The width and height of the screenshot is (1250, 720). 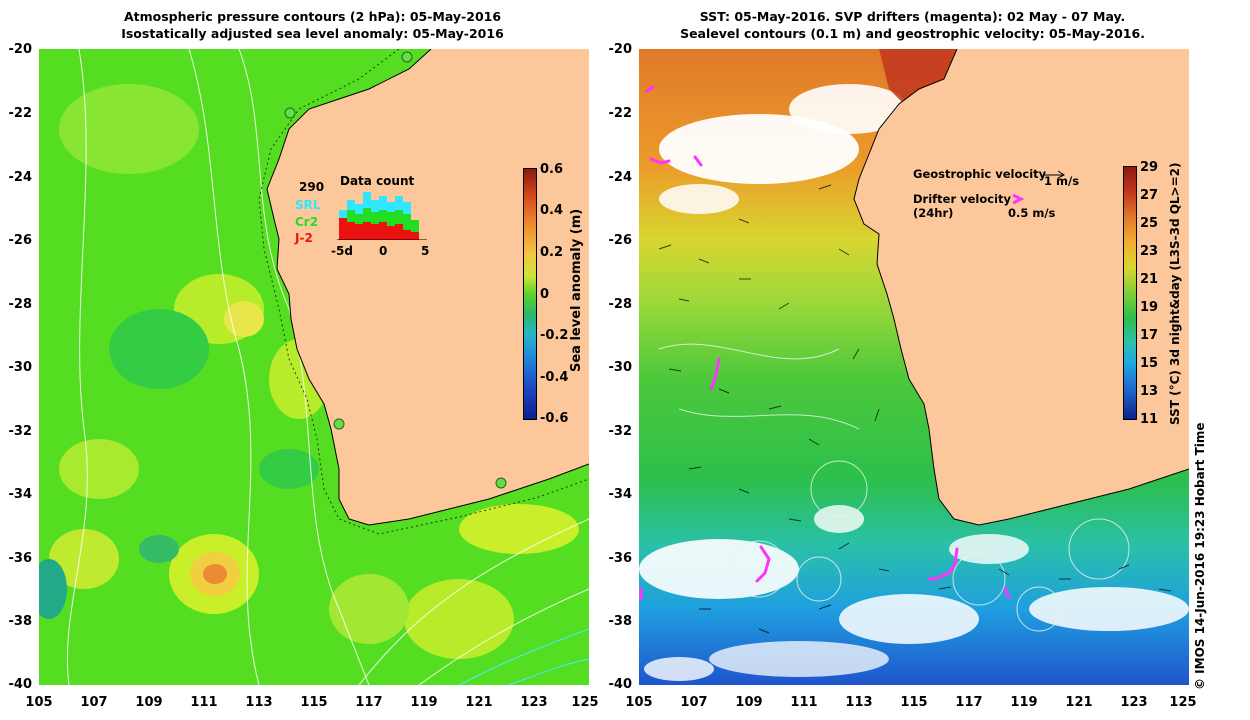 I want to click on data-count-histogram, so click(x=382, y=216).